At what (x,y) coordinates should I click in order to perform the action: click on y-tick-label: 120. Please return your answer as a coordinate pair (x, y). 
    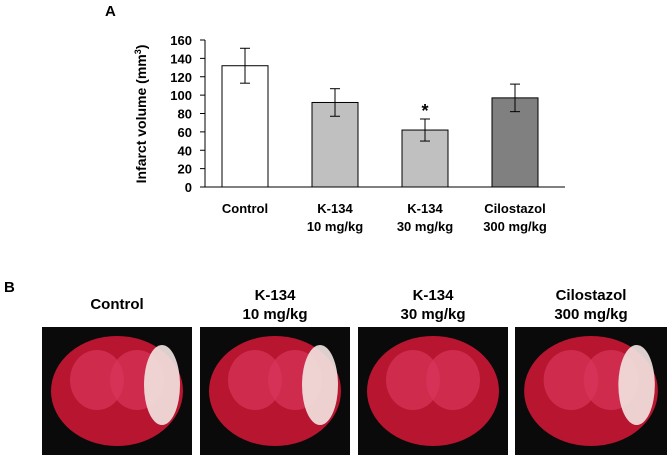
    Looking at the image, I should click on (181, 77).